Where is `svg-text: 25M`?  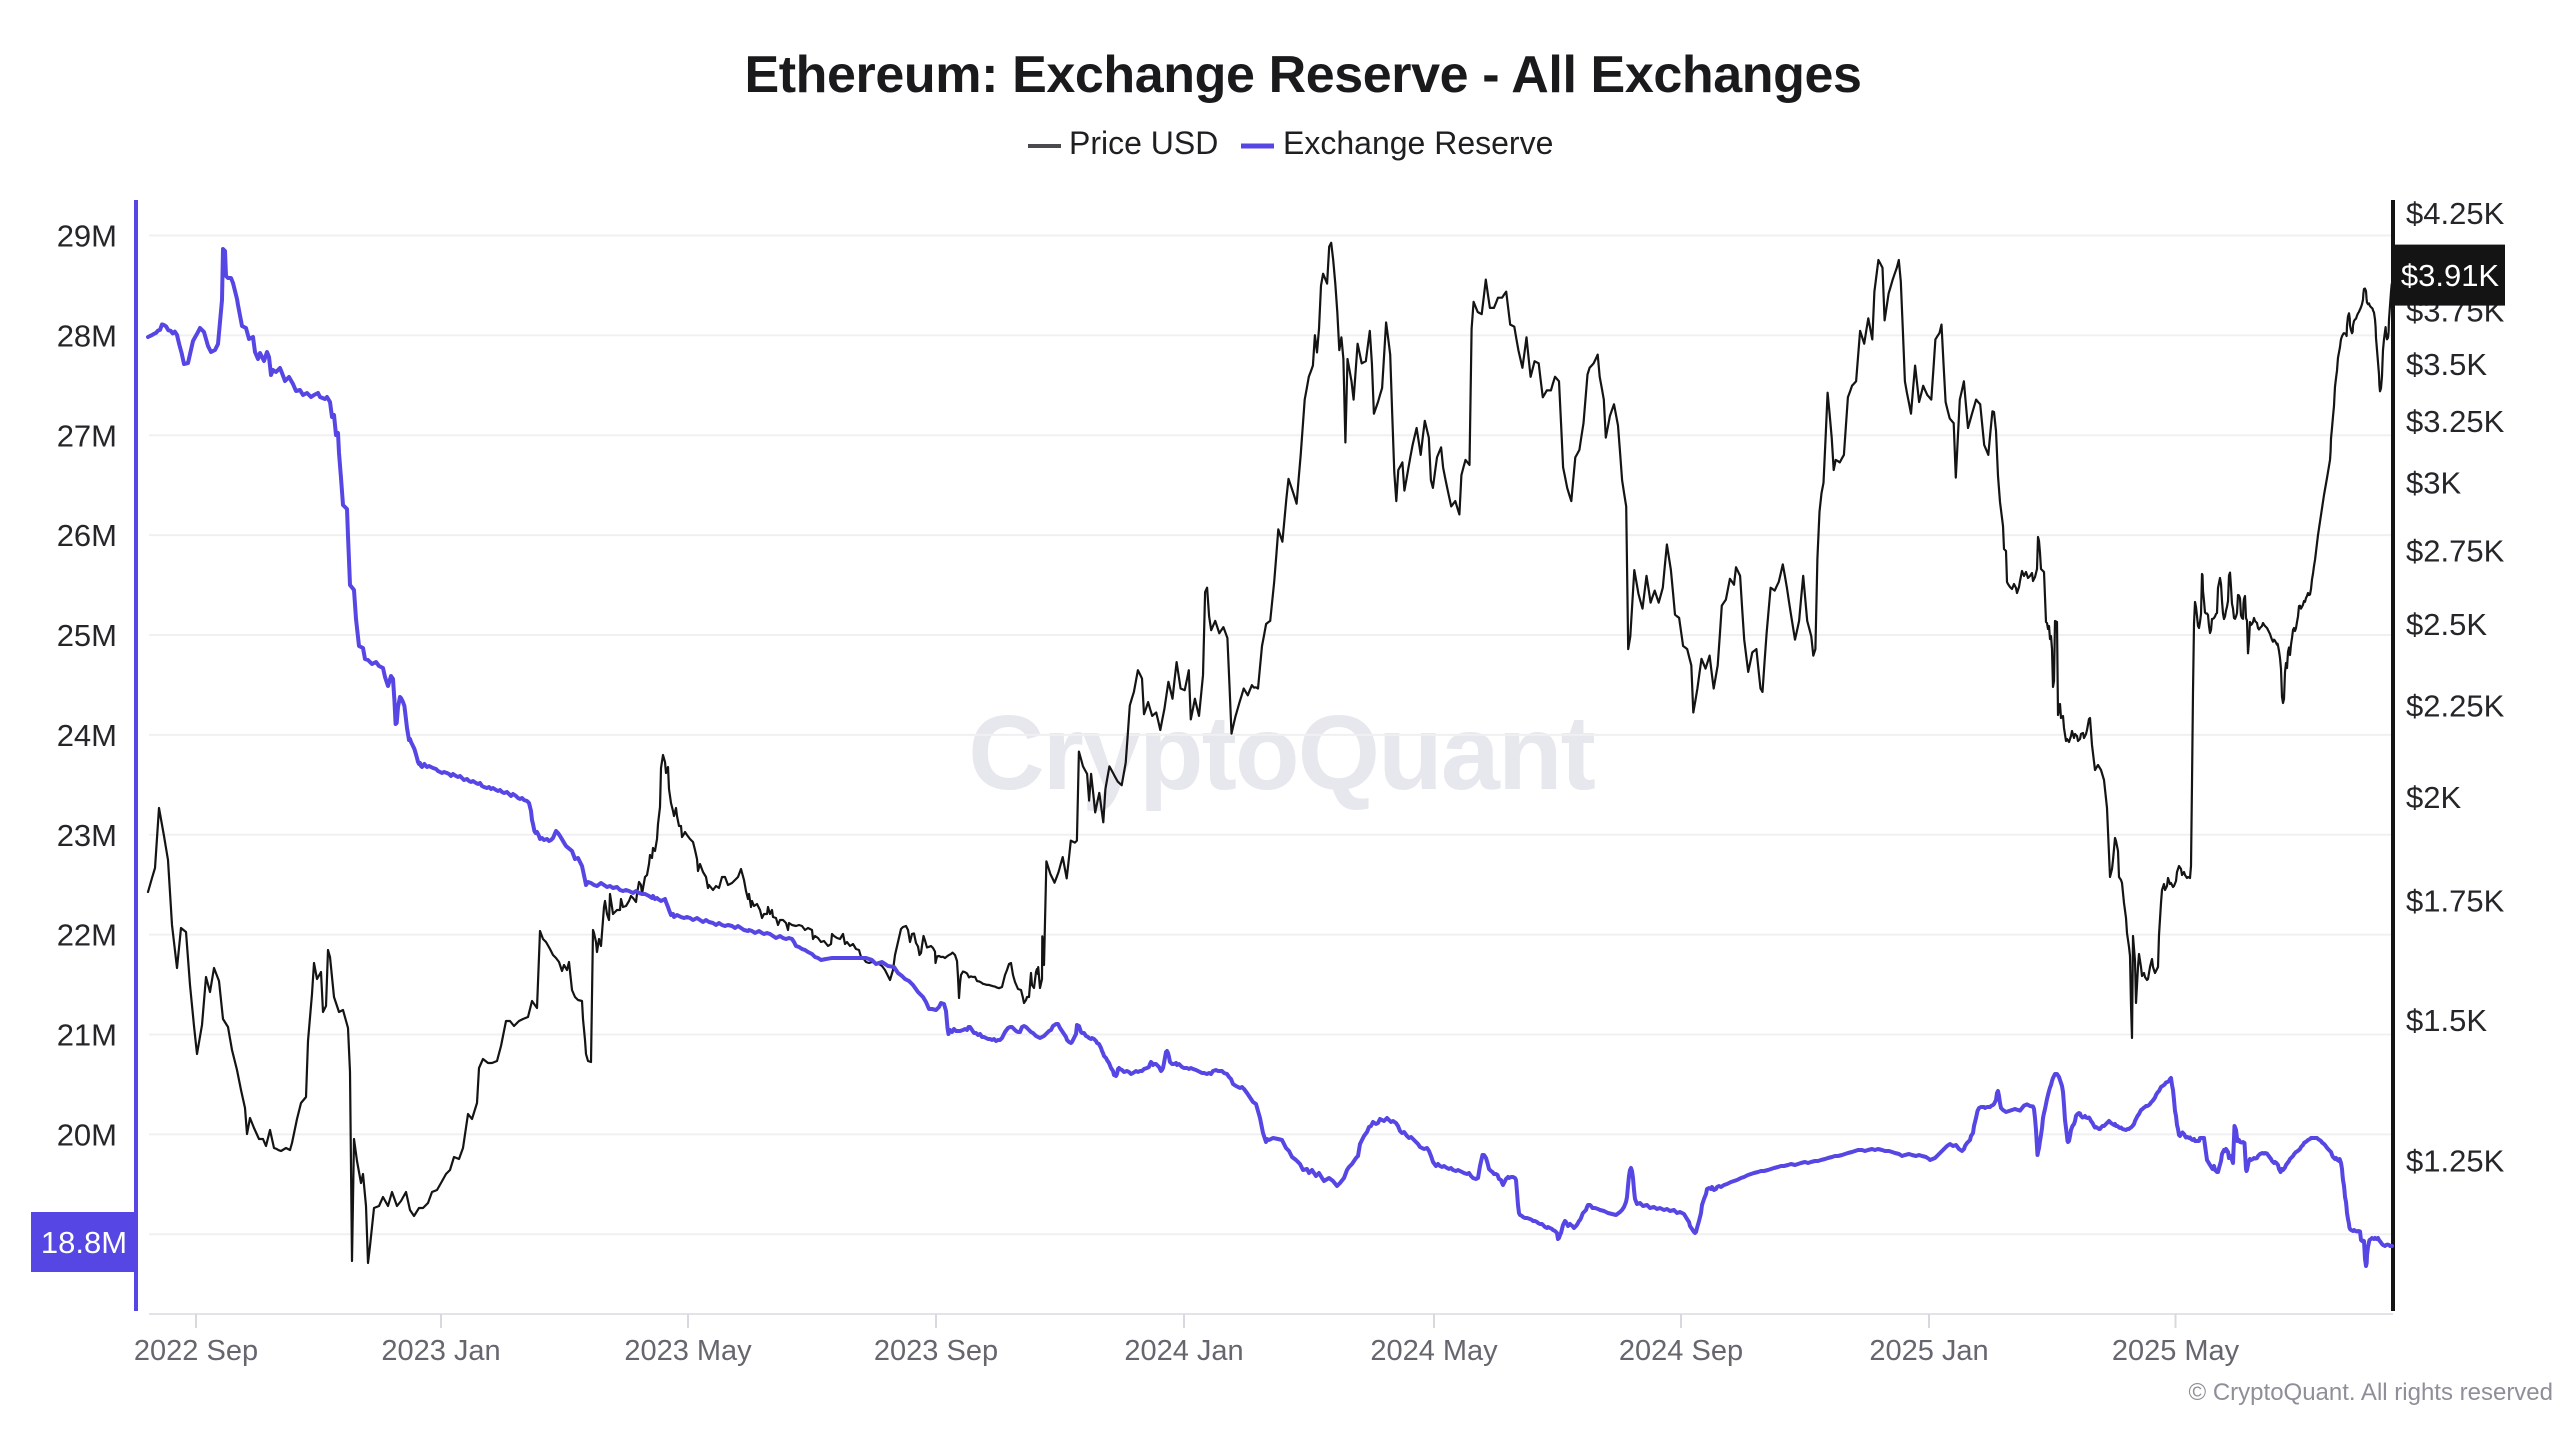
svg-text: 25M is located at coordinates (87, 635).